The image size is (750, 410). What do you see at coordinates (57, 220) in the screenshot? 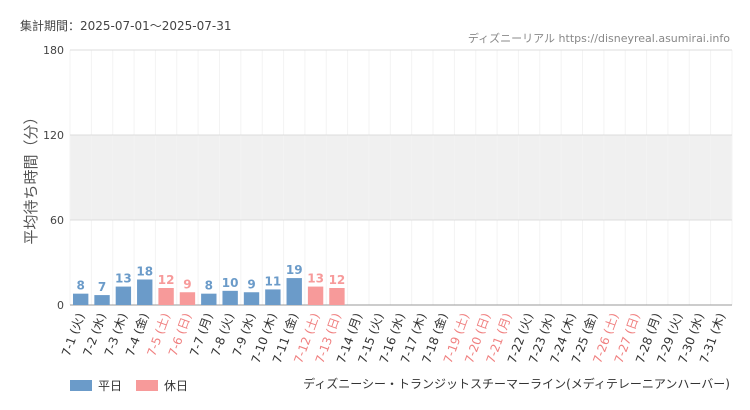
I see `y-tick-label: 60` at bounding box center [57, 220].